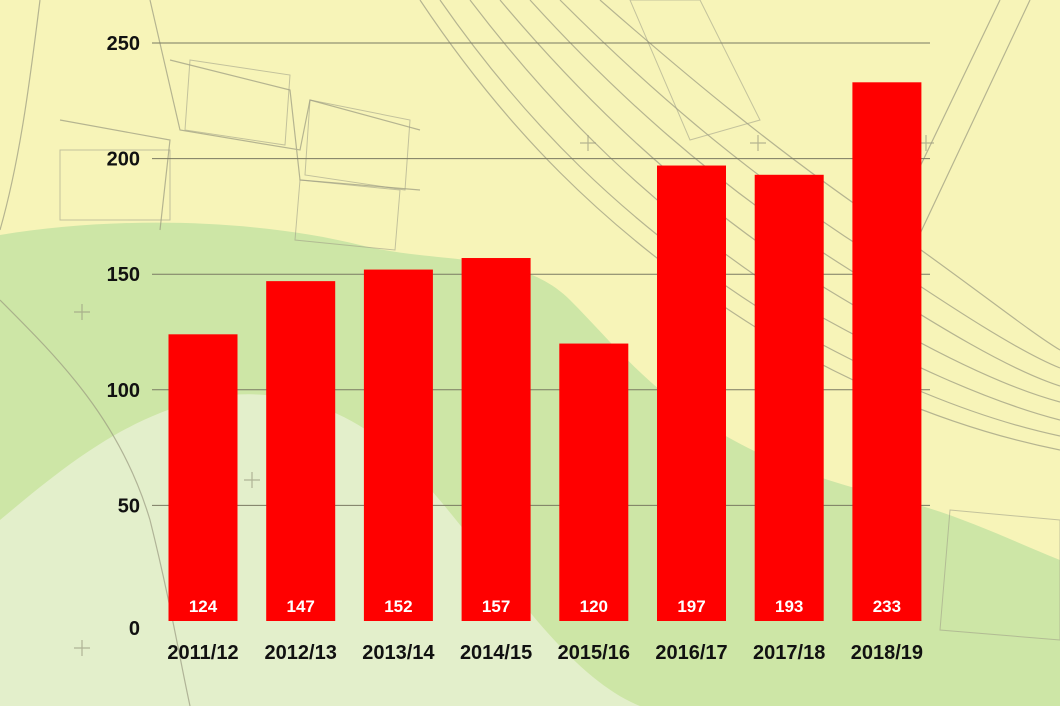 Image resolution: width=1060 pixels, height=706 pixels. I want to click on data-label: 124, so click(203, 606).